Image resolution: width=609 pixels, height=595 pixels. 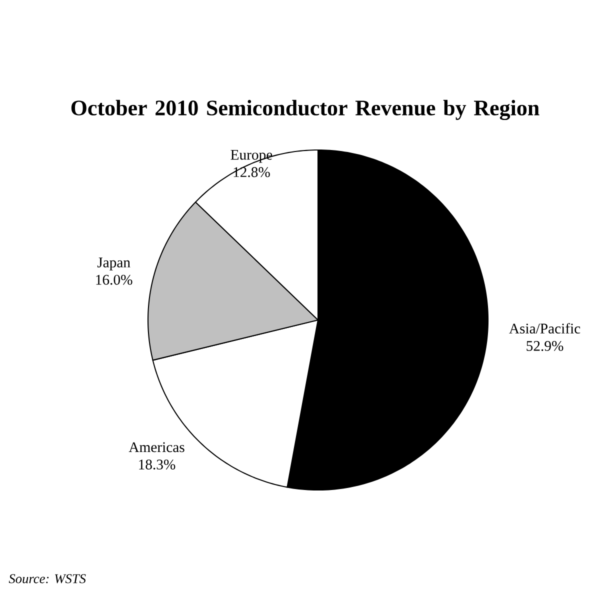 I want to click on slice-label: Japan, so click(x=113, y=264).